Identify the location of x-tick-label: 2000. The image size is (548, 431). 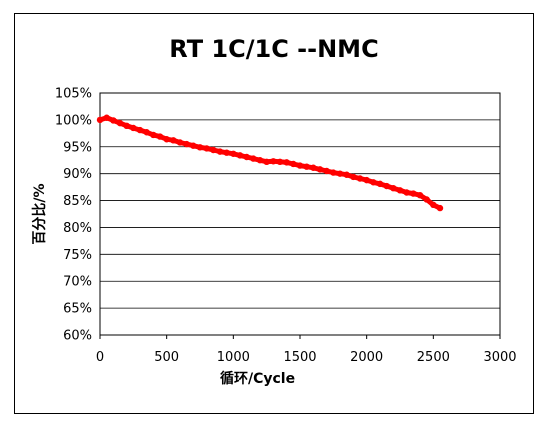
(366, 357).